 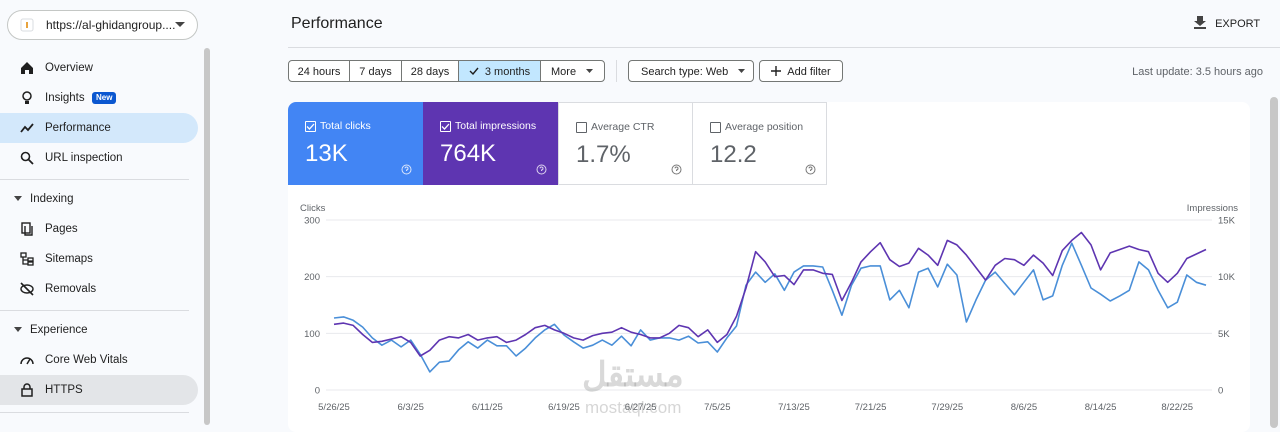 What do you see at coordinates (1197, 72) in the screenshot?
I see `last-update: Last update: 3.5 hours ago` at bounding box center [1197, 72].